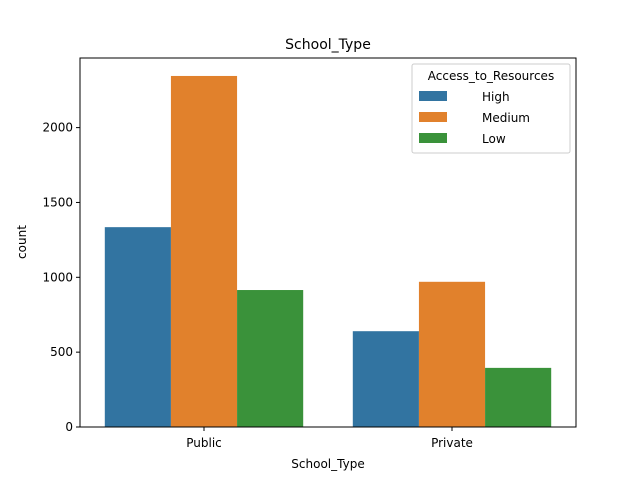  I want to click on y-tick-label: 2000, so click(57, 128).